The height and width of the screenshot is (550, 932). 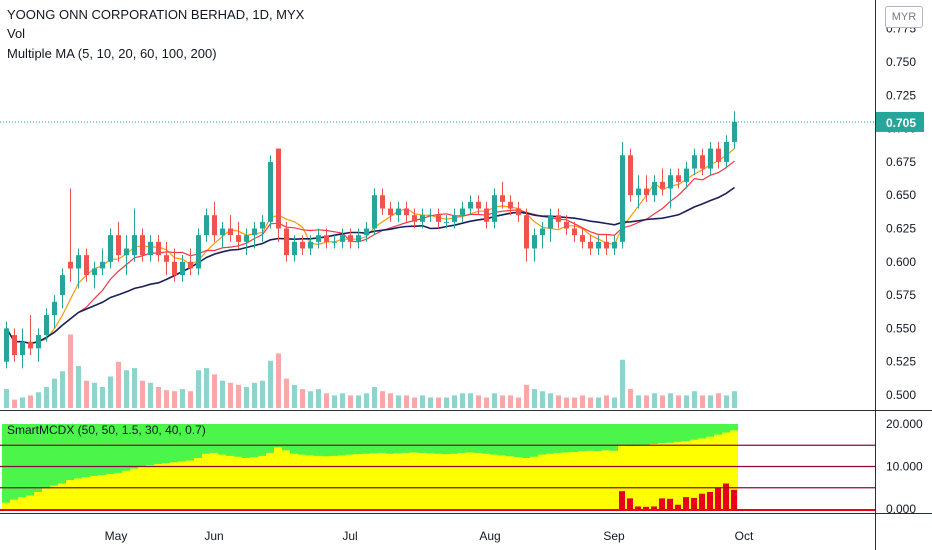 I want to click on time-tick-label: Sep, so click(x=614, y=536).